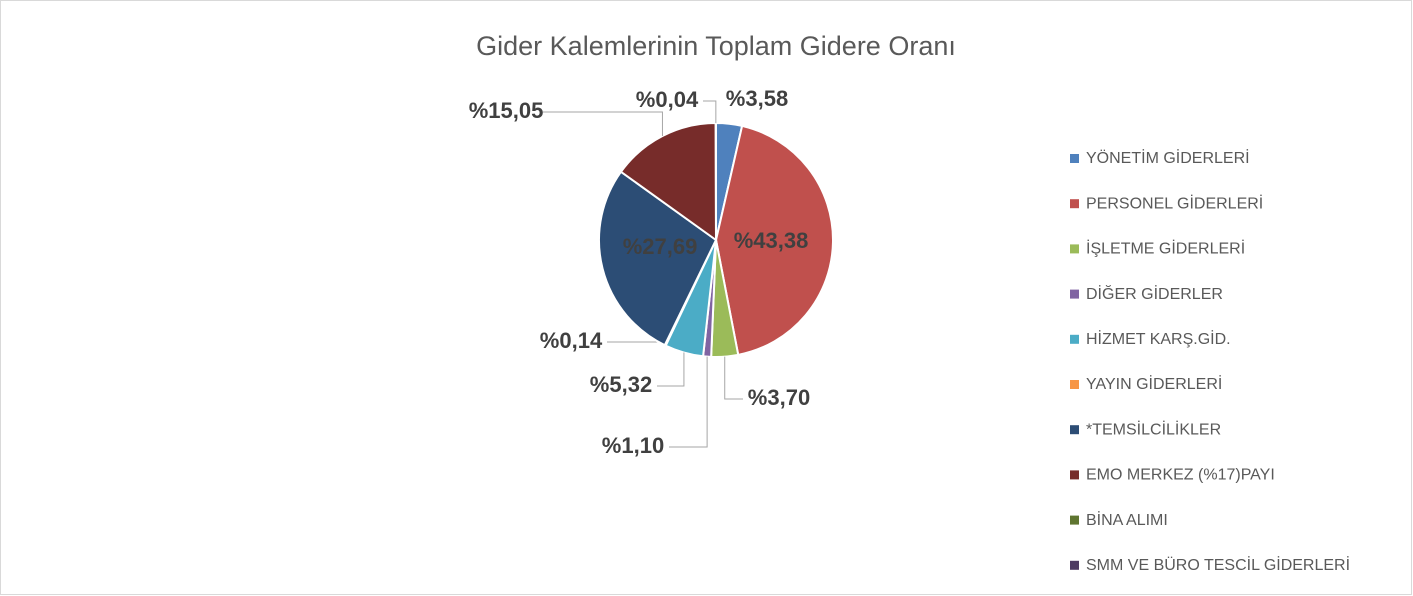 This screenshot has height=596, width=1413. I want to click on data-label: %27,69, so click(660, 246).